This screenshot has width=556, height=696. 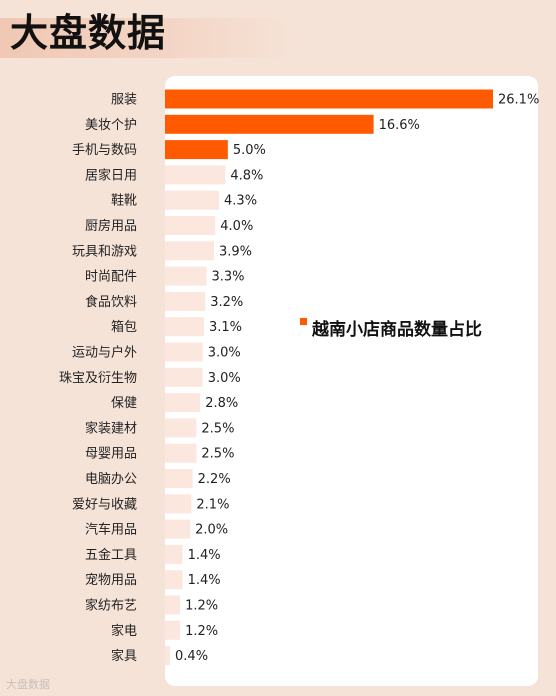 What do you see at coordinates (183, 403) in the screenshot?
I see `bar-保健` at bounding box center [183, 403].